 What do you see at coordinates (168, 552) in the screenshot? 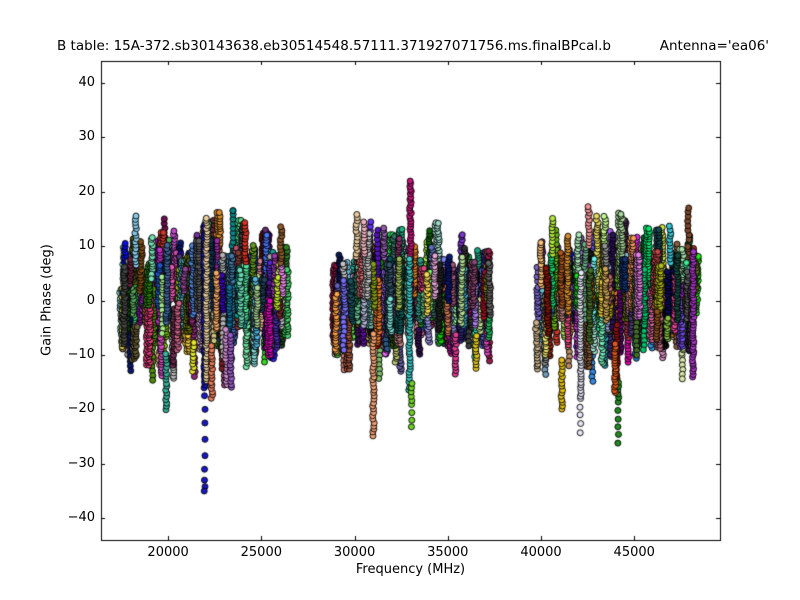
I see `x-tick-label: 20000` at bounding box center [168, 552].